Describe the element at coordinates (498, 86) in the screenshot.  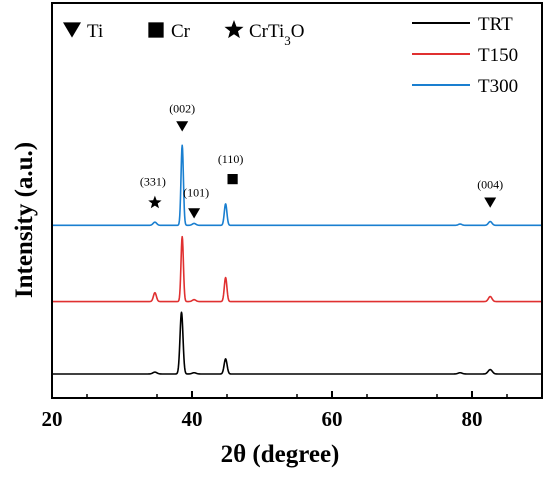
I see `legend-label: T300` at that location.